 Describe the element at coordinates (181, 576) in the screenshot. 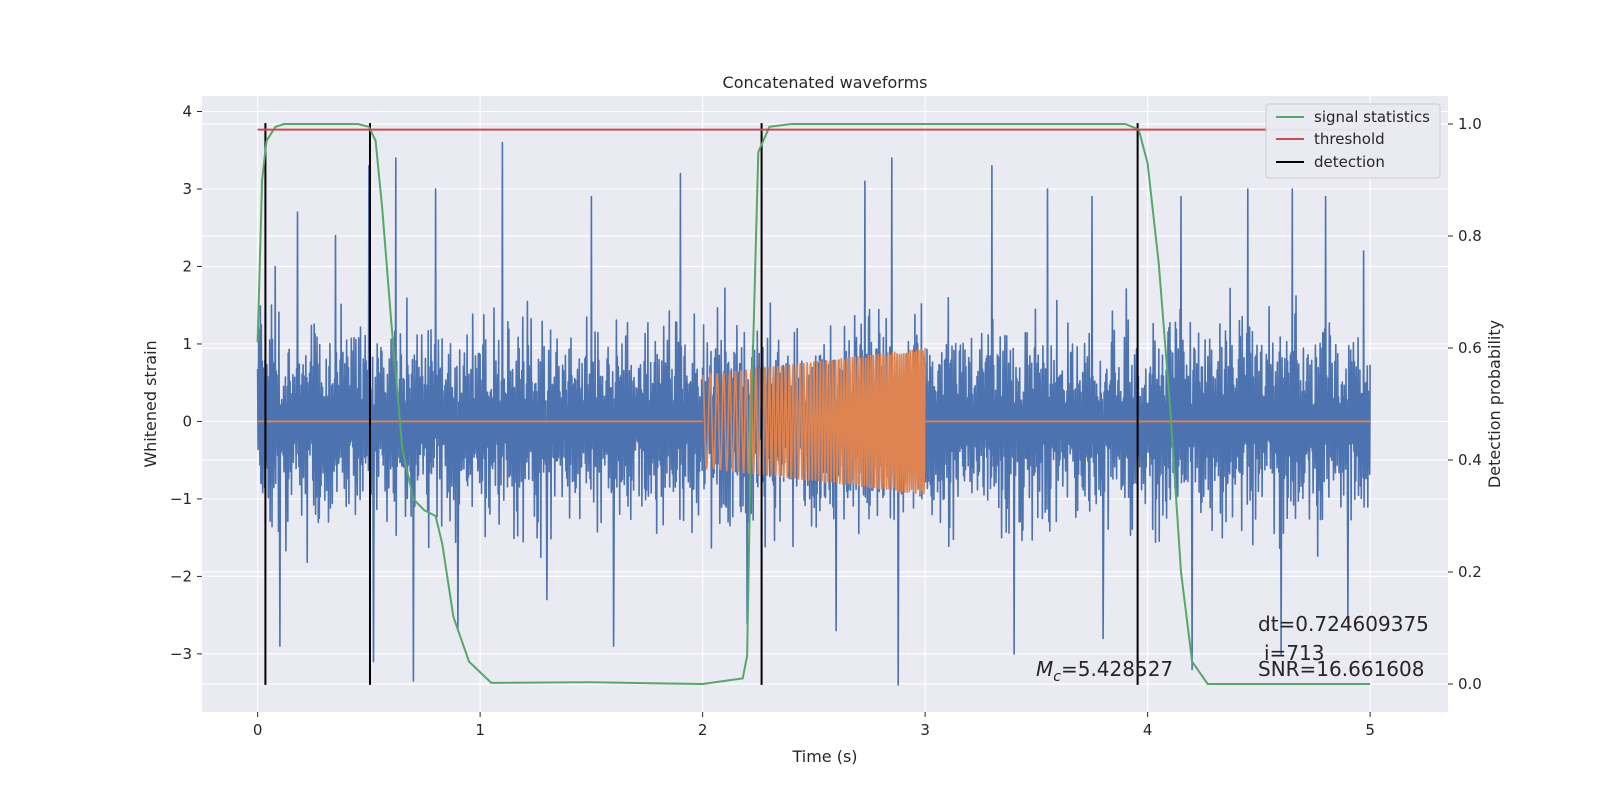

I see `y-tick-label: −2` at that location.